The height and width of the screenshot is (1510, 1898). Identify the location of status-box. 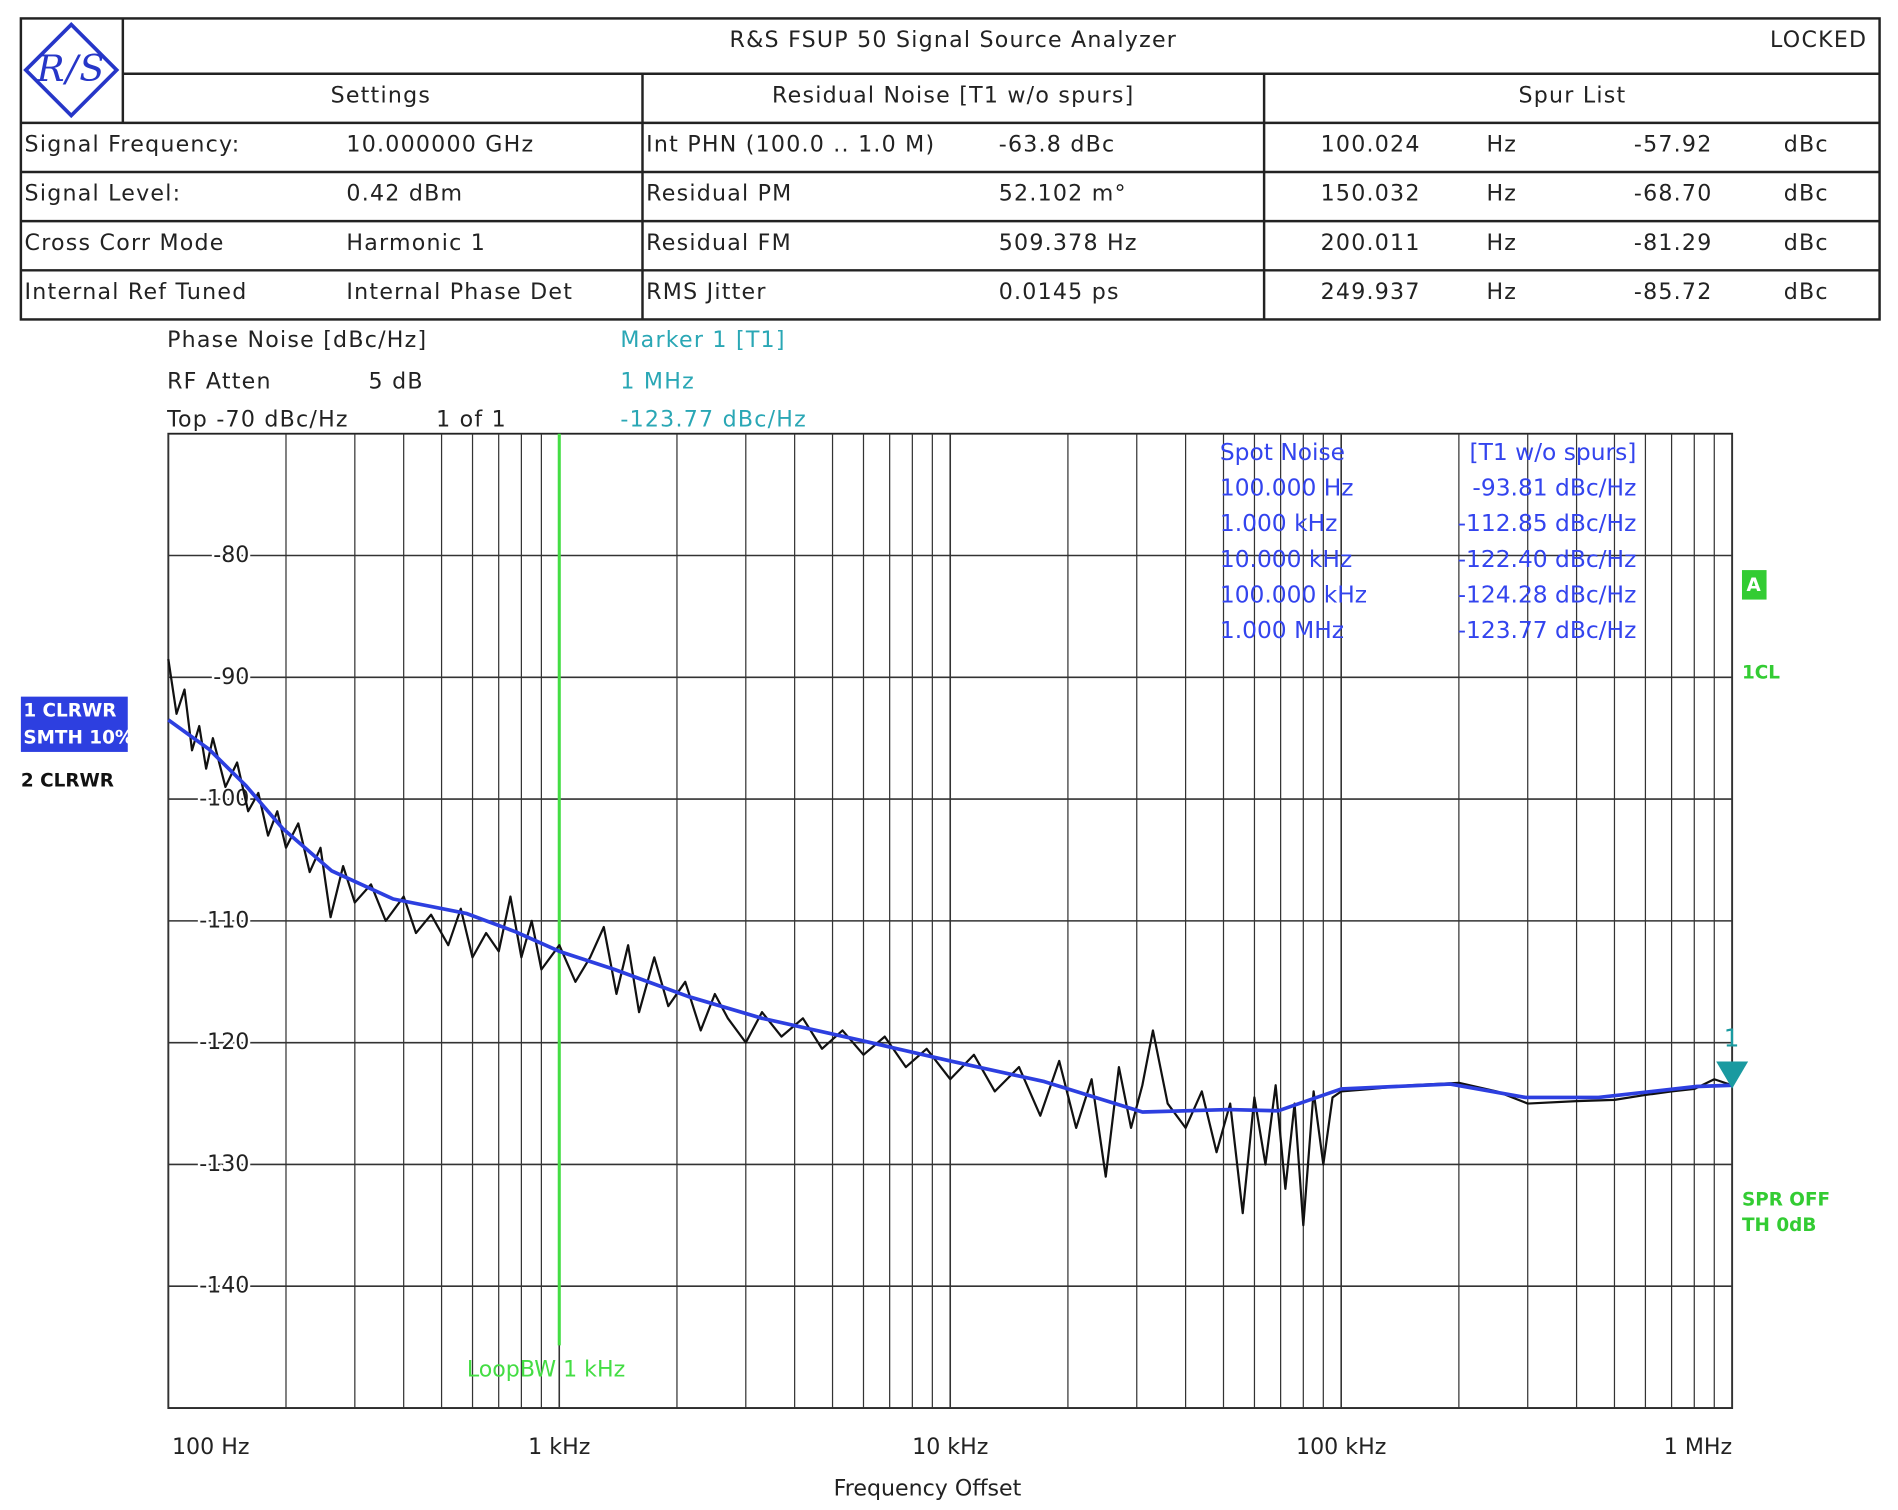
(1754, 585).